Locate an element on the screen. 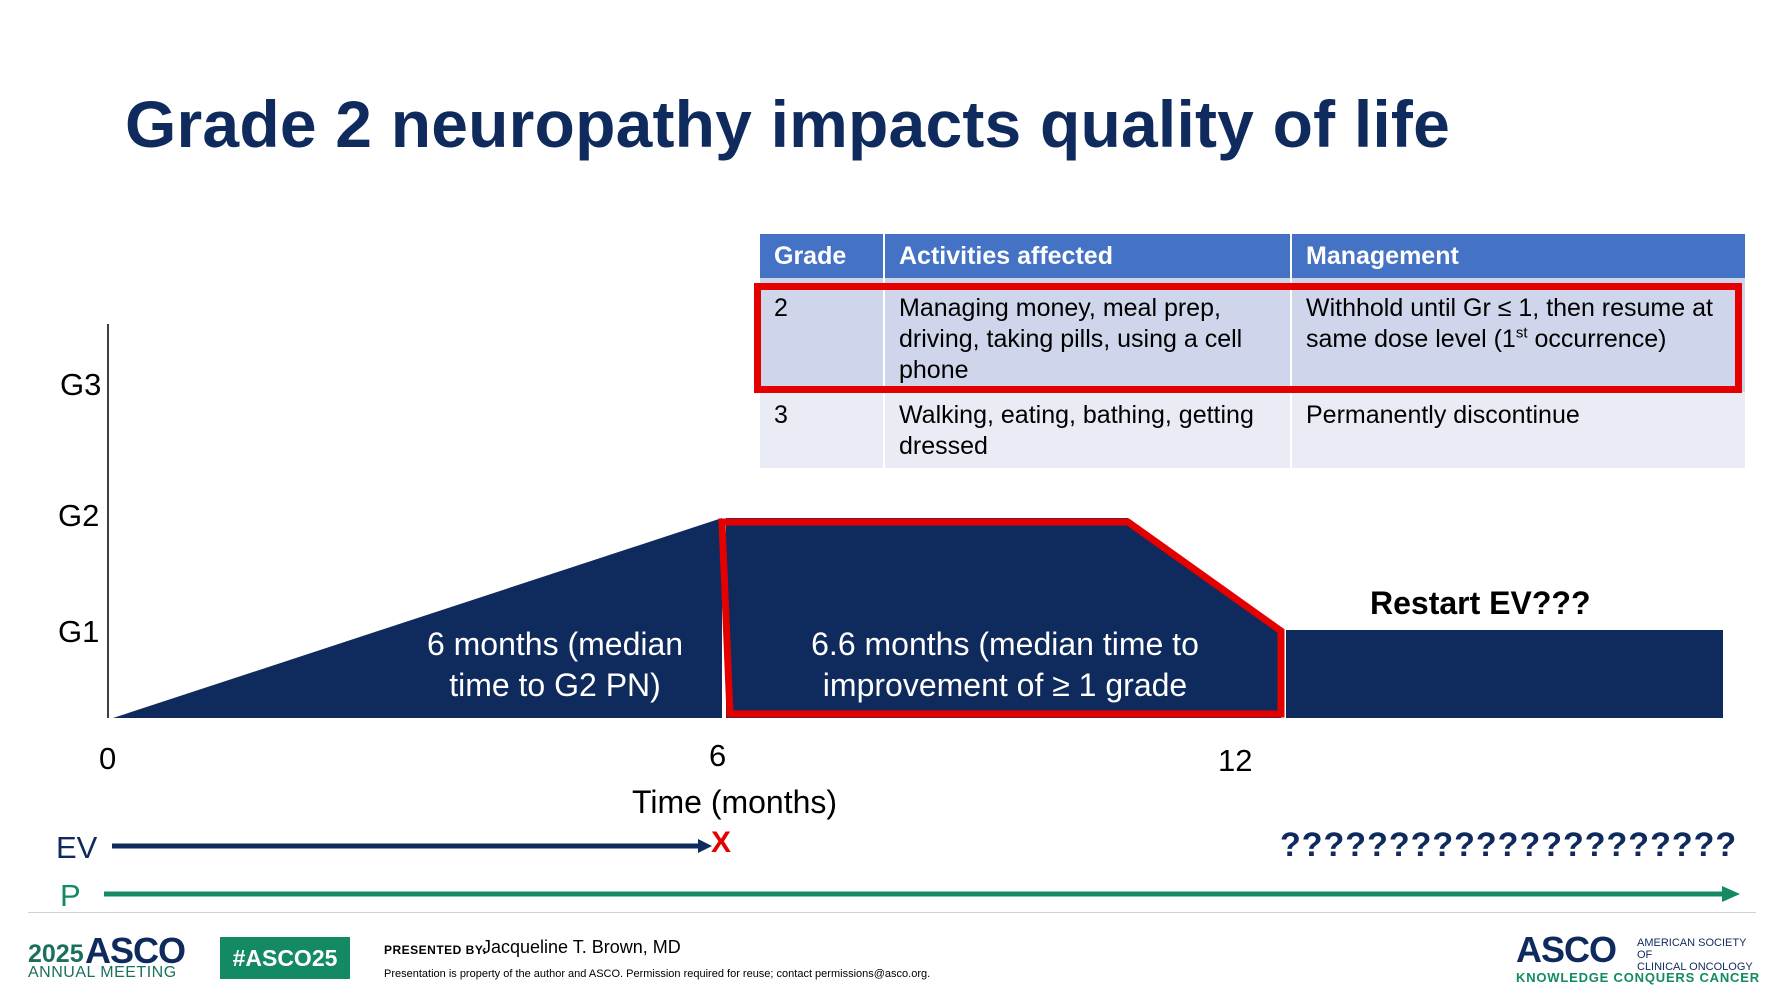 The image size is (1778, 998). asco-tagline: KNOWLEDGE CONQUERS CANCER is located at coordinates (1638, 977).